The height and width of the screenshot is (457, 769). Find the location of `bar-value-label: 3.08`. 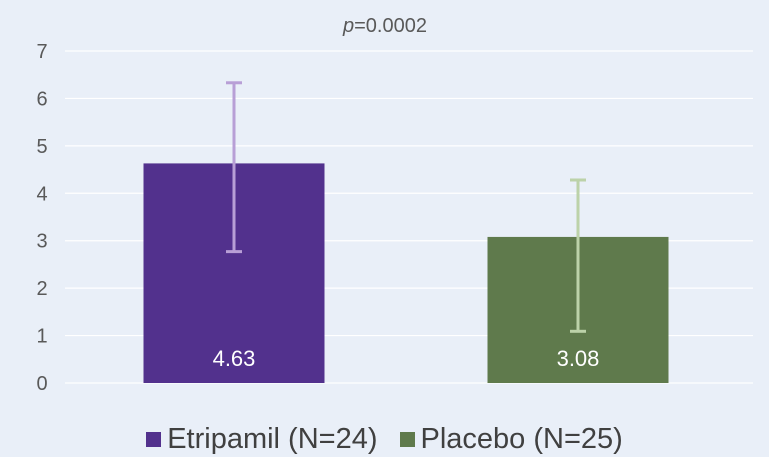

bar-value-label: 3.08 is located at coordinates (578, 358).